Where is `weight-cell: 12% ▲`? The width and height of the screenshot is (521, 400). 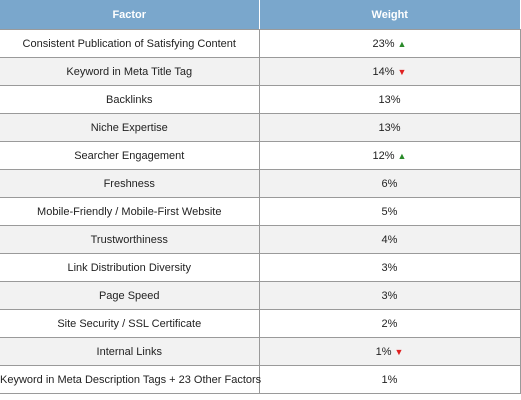 weight-cell: 12% ▲ is located at coordinates (390, 155).